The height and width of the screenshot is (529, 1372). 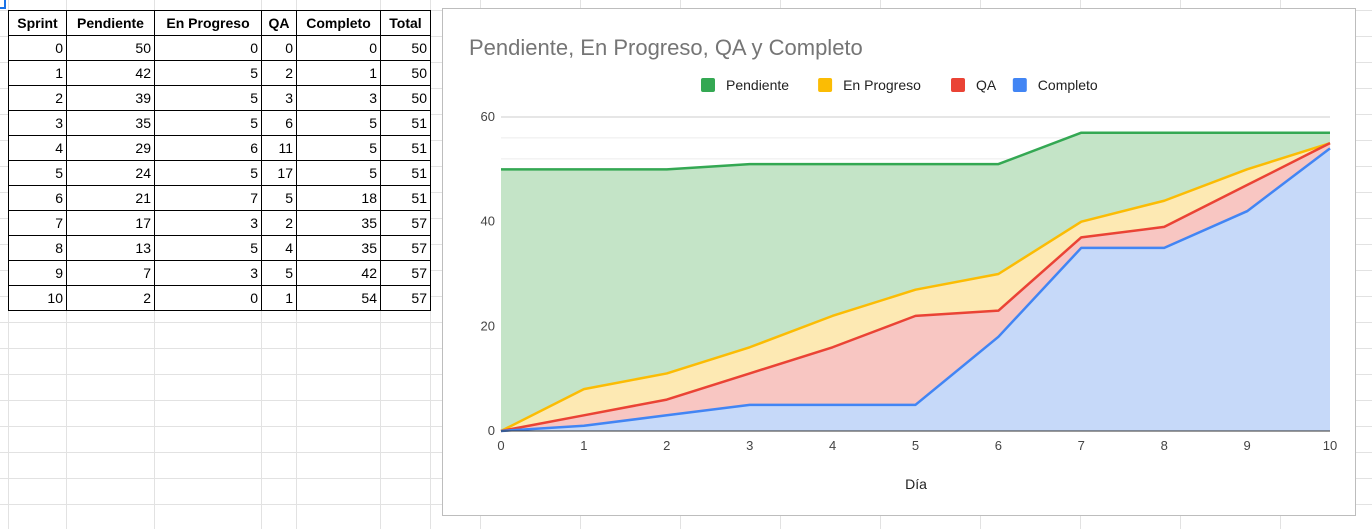 What do you see at coordinates (583, 445) in the screenshot?
I see `x-tick-label: 1` at bounding box center [583, 445].